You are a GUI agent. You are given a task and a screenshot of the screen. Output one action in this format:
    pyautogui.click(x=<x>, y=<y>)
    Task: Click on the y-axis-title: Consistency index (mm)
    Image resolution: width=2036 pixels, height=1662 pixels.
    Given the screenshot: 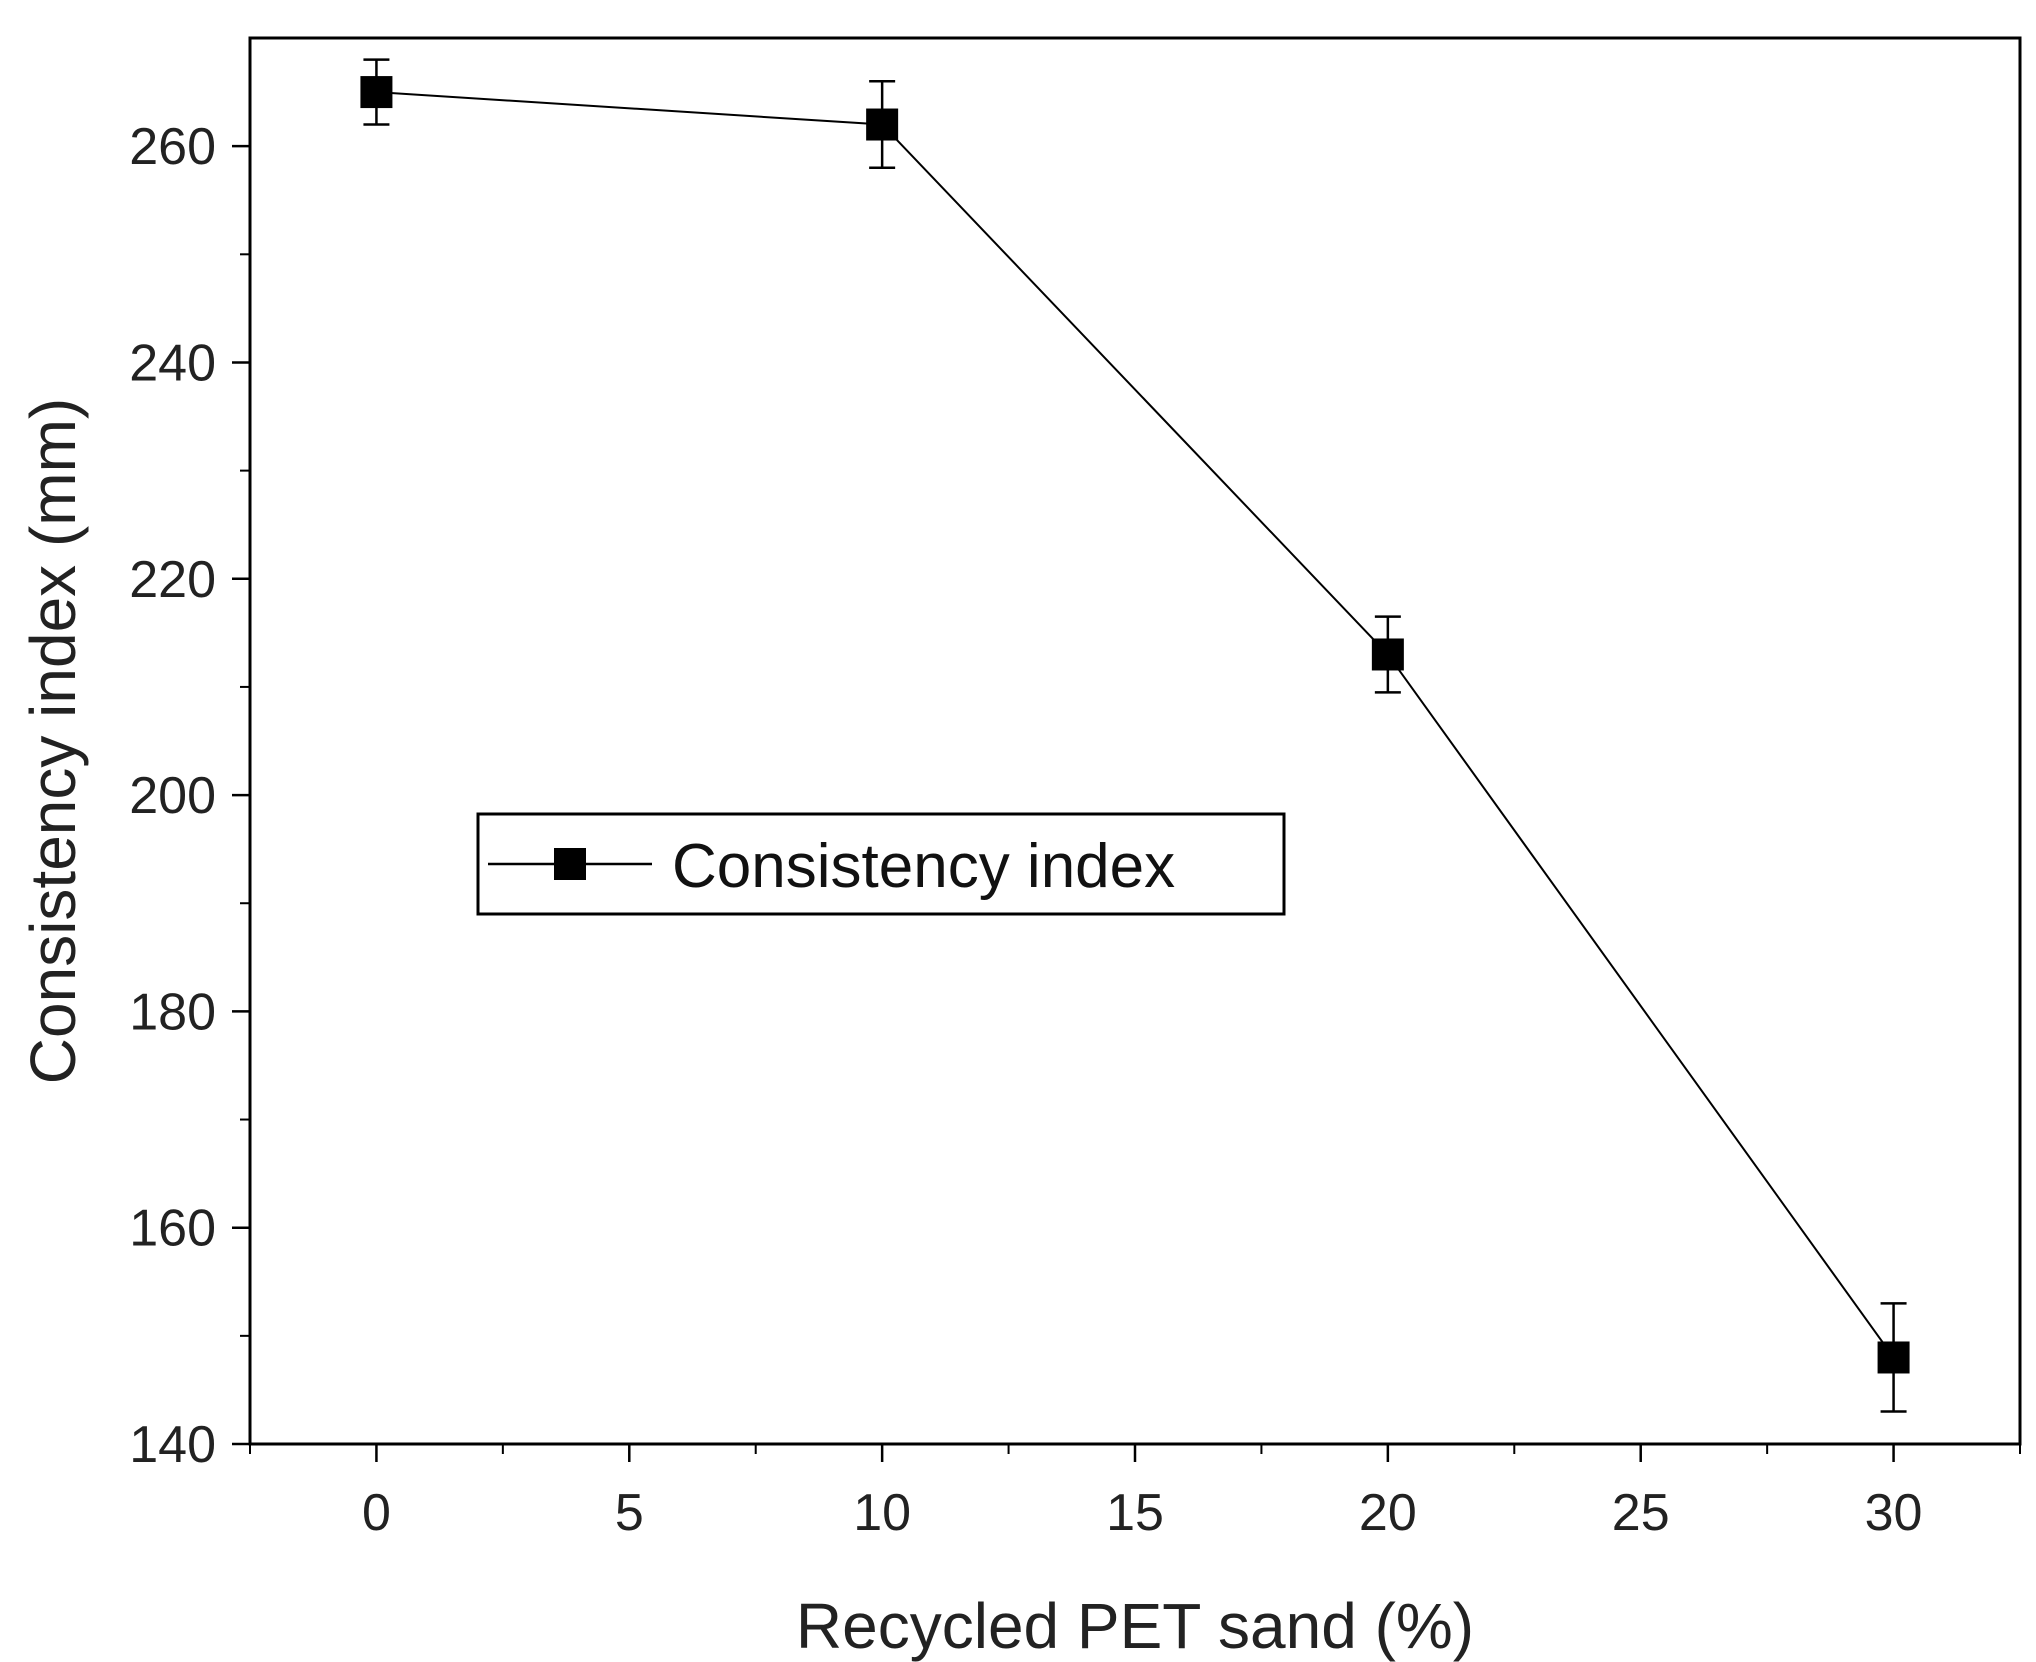 What is the action you would take?
    pyautogui.click(x=53, y=741)
    